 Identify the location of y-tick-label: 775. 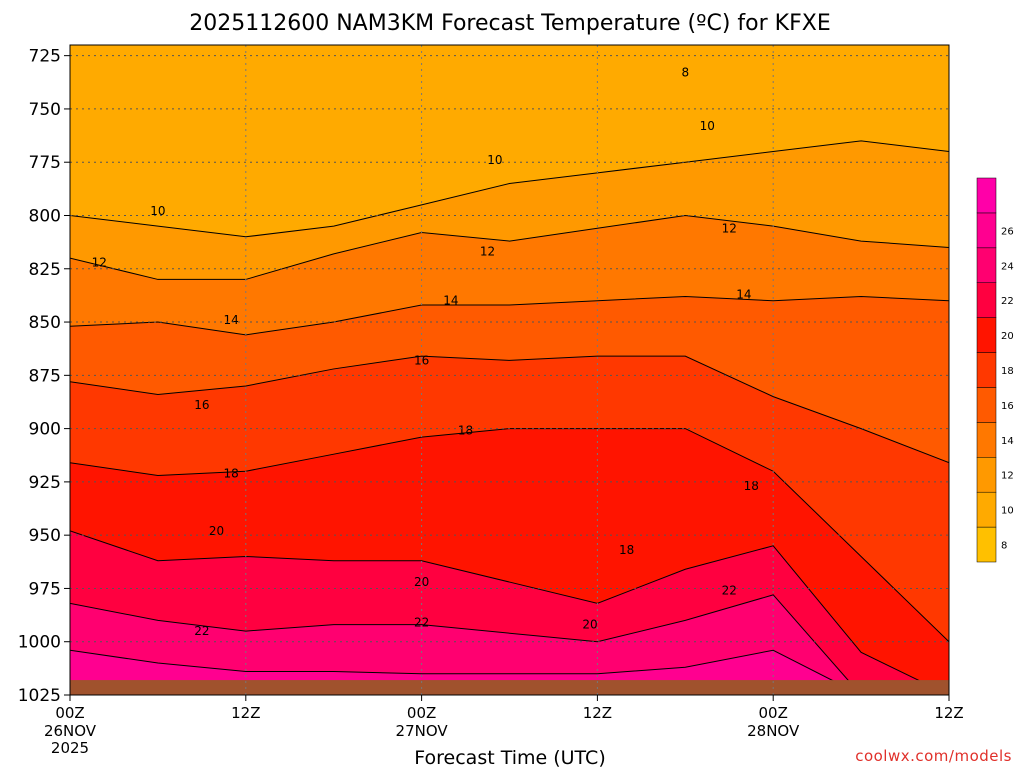
(45, 163).